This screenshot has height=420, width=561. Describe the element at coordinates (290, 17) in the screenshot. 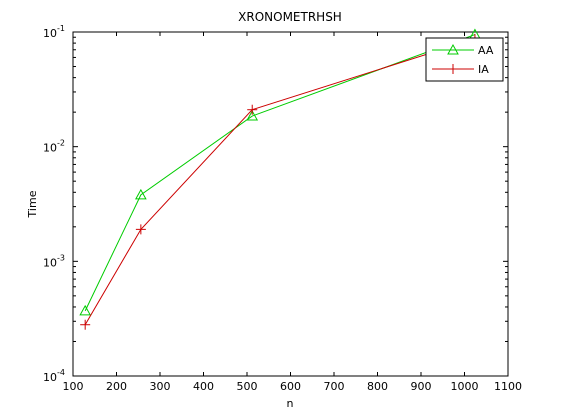

I see `chart-title: XRONOMETRHSH` at that location.